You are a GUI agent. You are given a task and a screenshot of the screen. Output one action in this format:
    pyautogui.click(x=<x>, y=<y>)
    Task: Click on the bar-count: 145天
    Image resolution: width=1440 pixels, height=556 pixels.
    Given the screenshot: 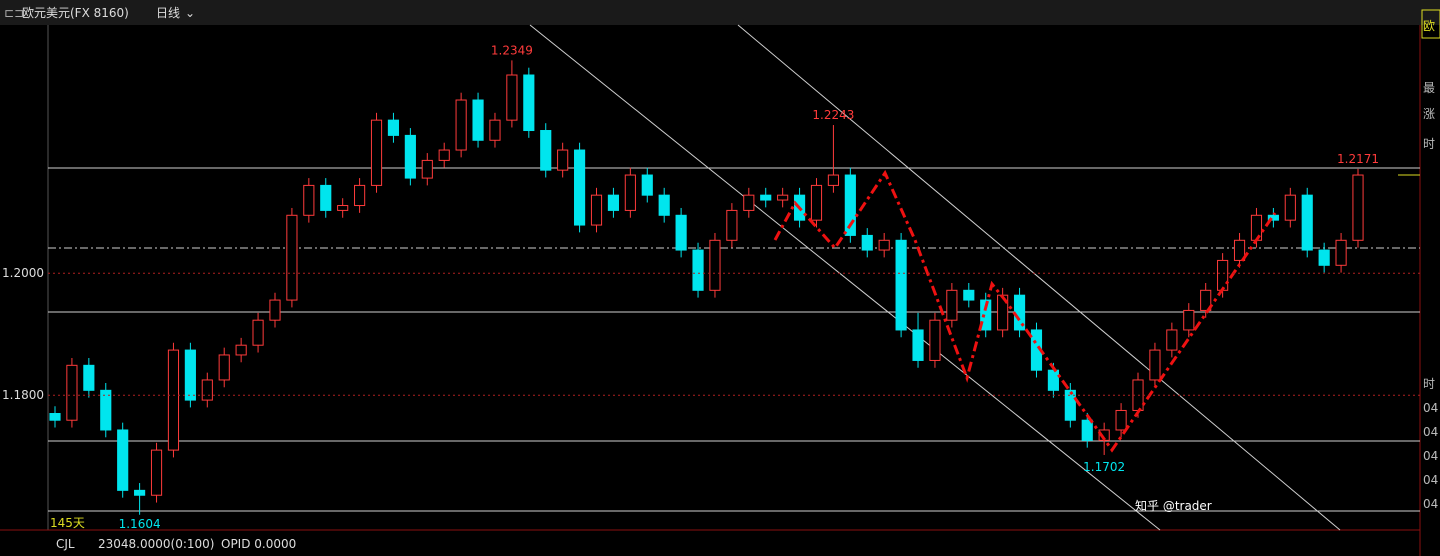 What is the action you would take?
    pyautogui.click(x=67, y=523)
    